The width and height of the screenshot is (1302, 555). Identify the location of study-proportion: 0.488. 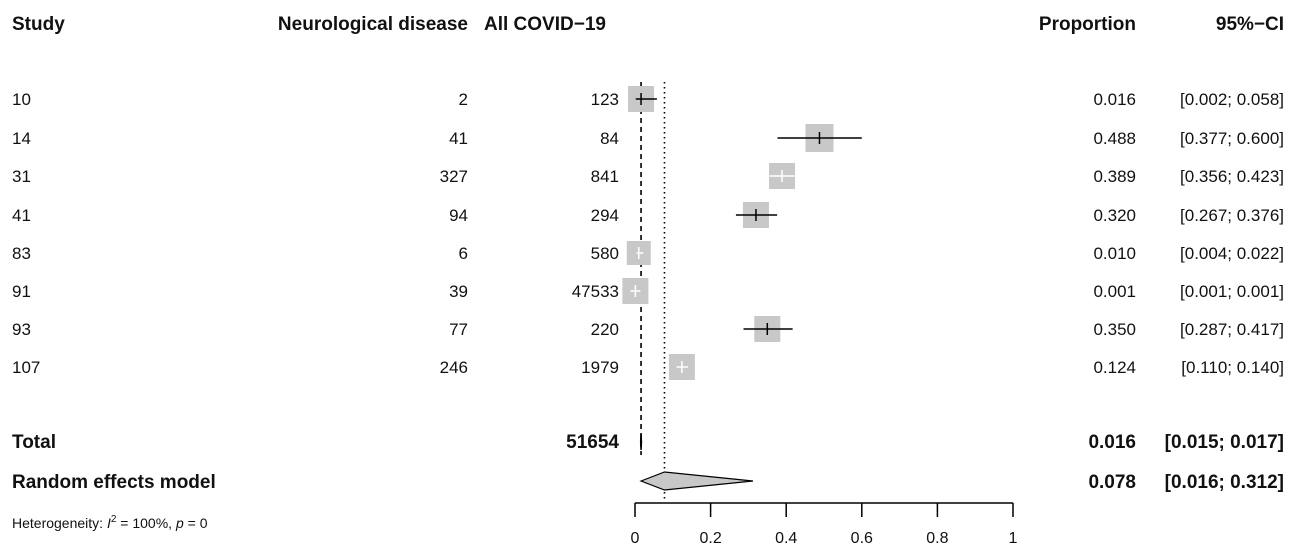
(1114, 138).